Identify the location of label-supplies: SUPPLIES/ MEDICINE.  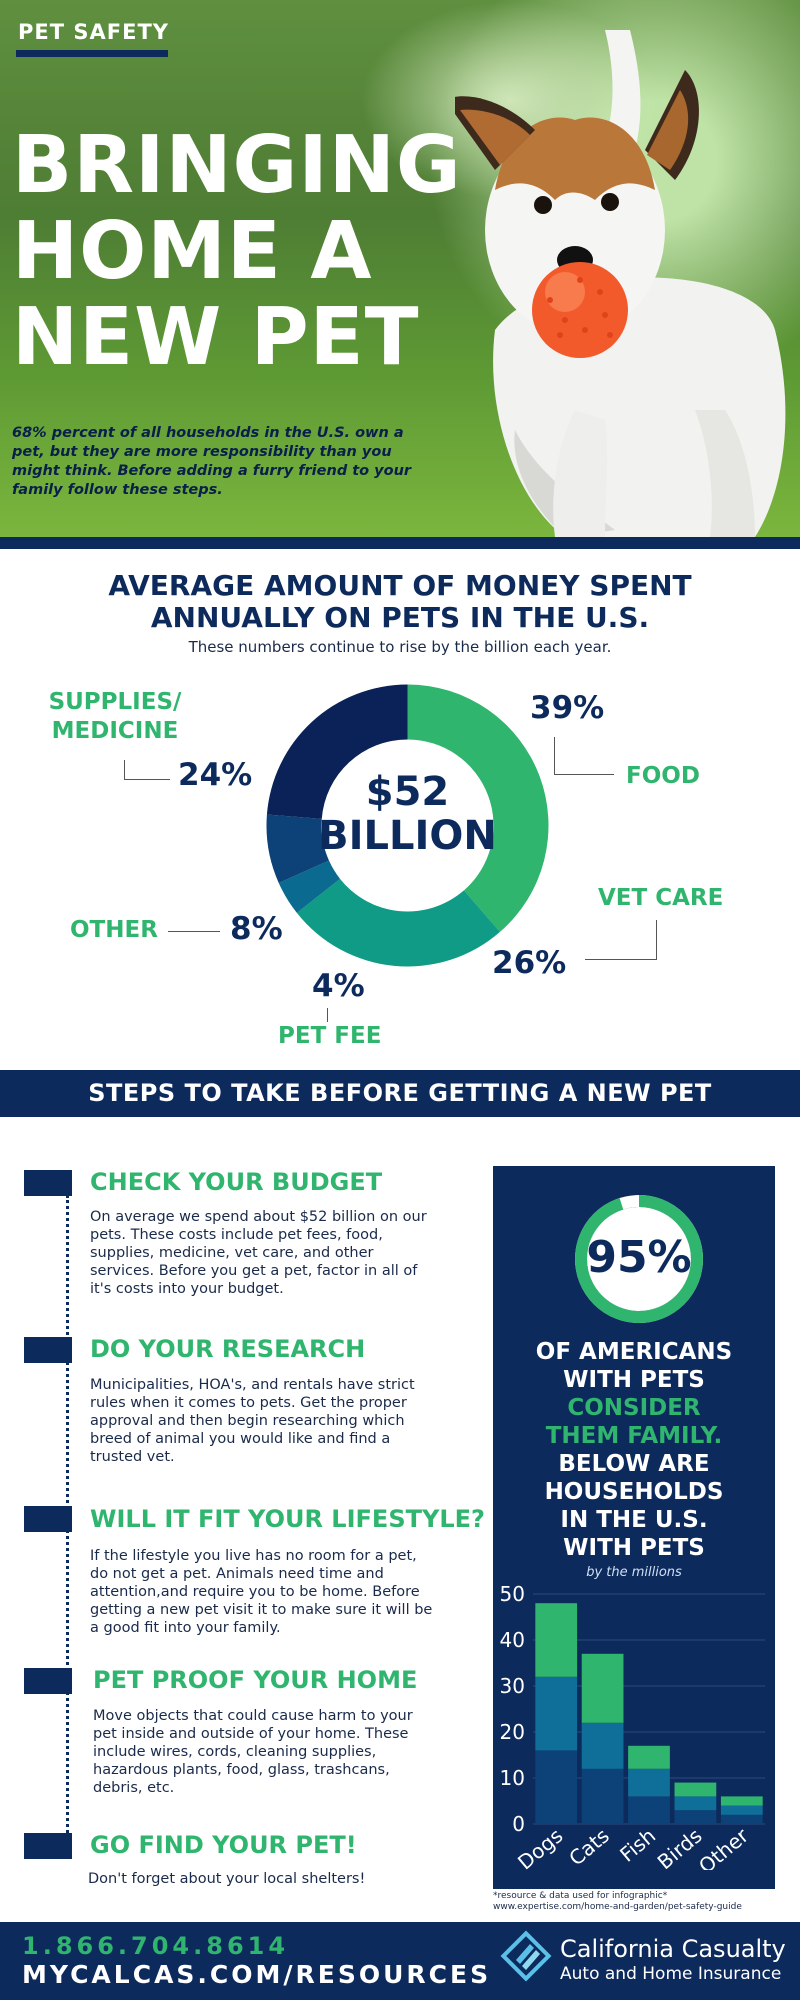
(115, 717).